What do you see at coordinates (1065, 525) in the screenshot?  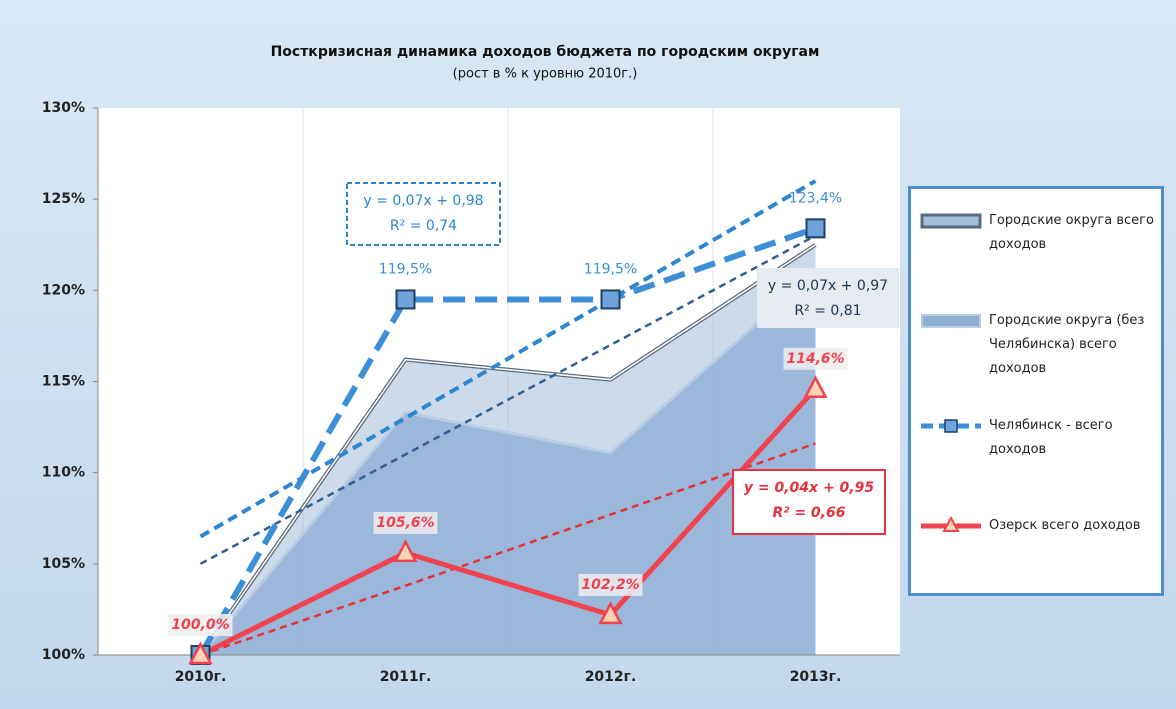 I see `legend-label: Озерск всего доходов` at bounding box center [1065, 525].